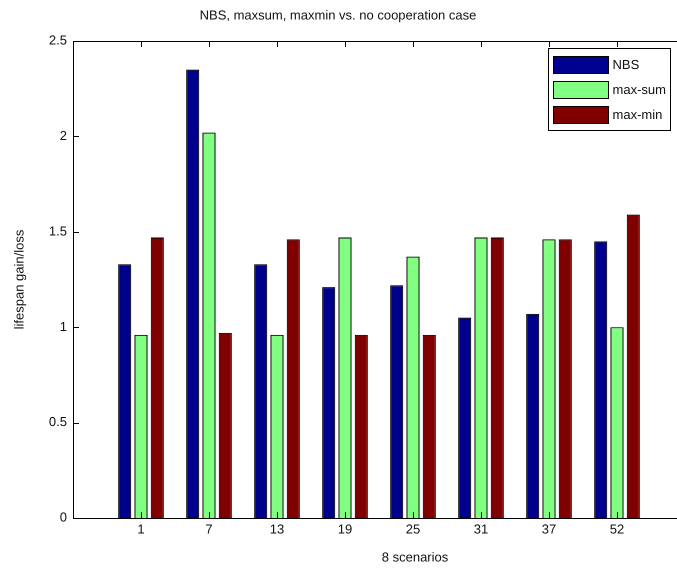 The height and width of the screenshot is (569, 677). Describe the element at coordinates (617, 528) in the screenshot. I see `x-tick-label: 52` at that location.